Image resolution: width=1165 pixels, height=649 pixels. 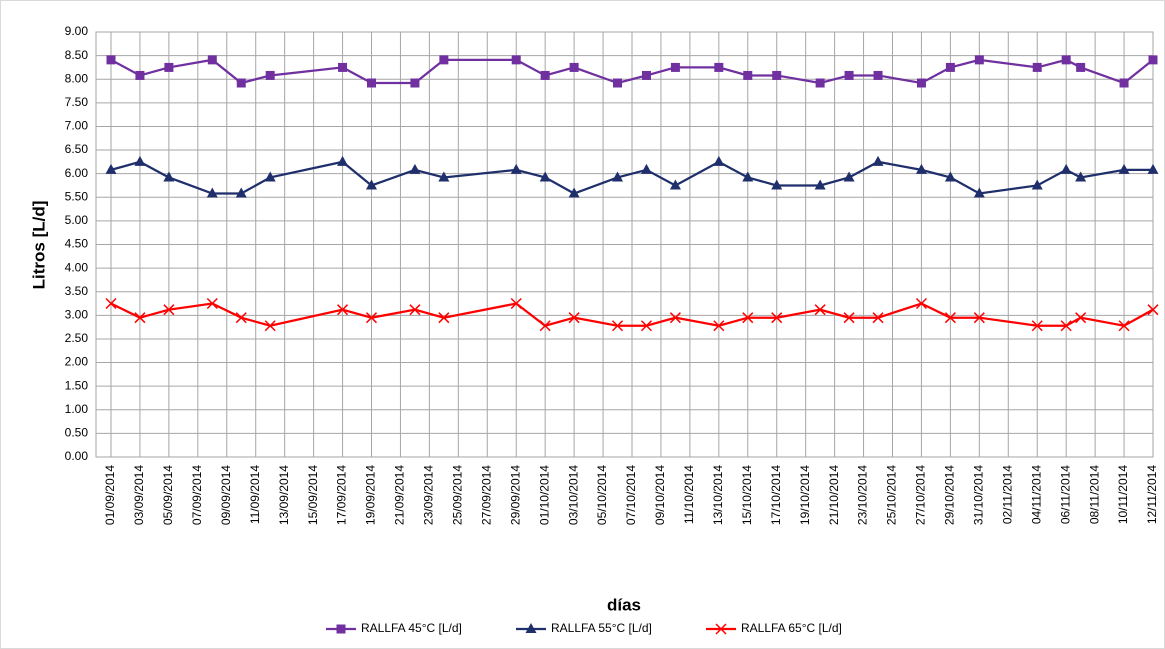 What do you see at coordinates (77, 385) in the screenshot?
I see `y-tick-label: 1.50` at bounding box center [77, 385].